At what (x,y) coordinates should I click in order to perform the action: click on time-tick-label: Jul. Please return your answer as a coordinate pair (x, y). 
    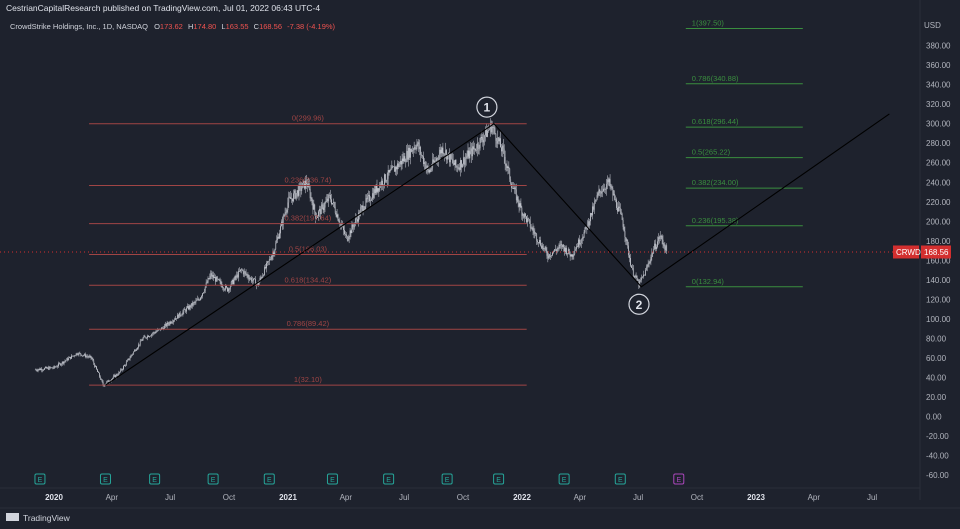
    Looking at the image, I should click on (404, 497).